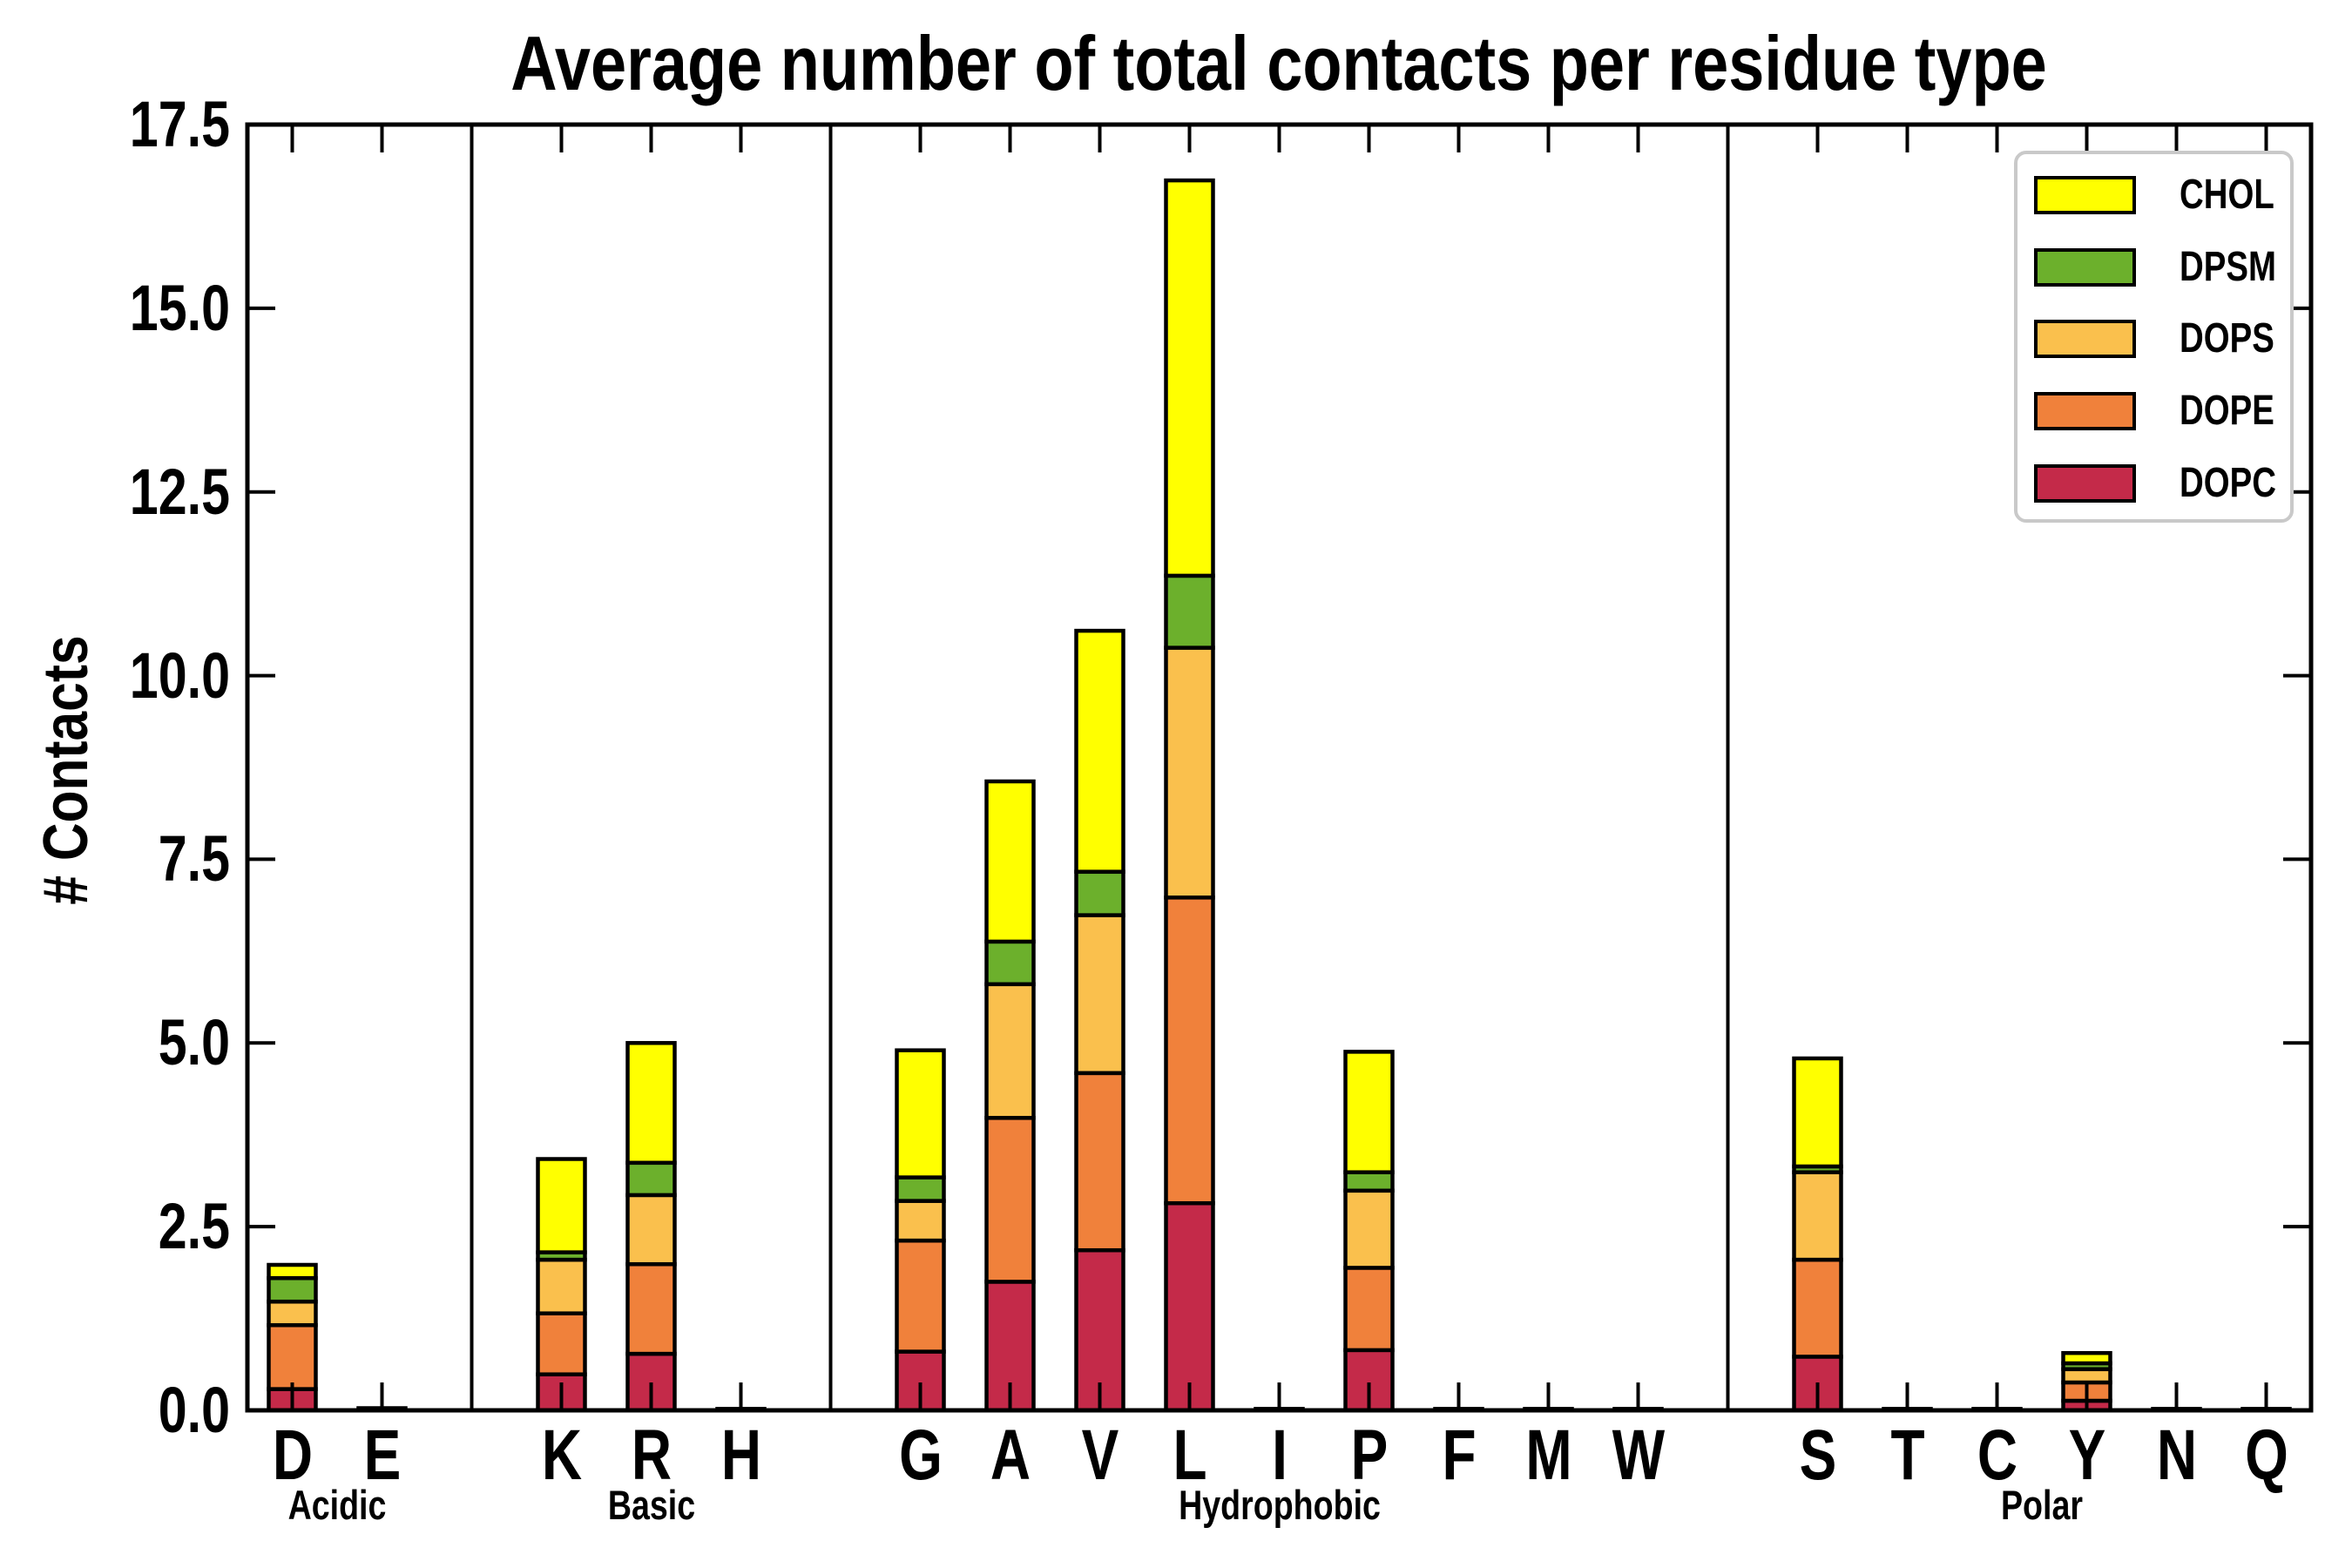  What do you see at coordinates (1099, 994) in the screenshot?
I see `bar-segment-V-DOPS` at bounding box center [1099, 994].